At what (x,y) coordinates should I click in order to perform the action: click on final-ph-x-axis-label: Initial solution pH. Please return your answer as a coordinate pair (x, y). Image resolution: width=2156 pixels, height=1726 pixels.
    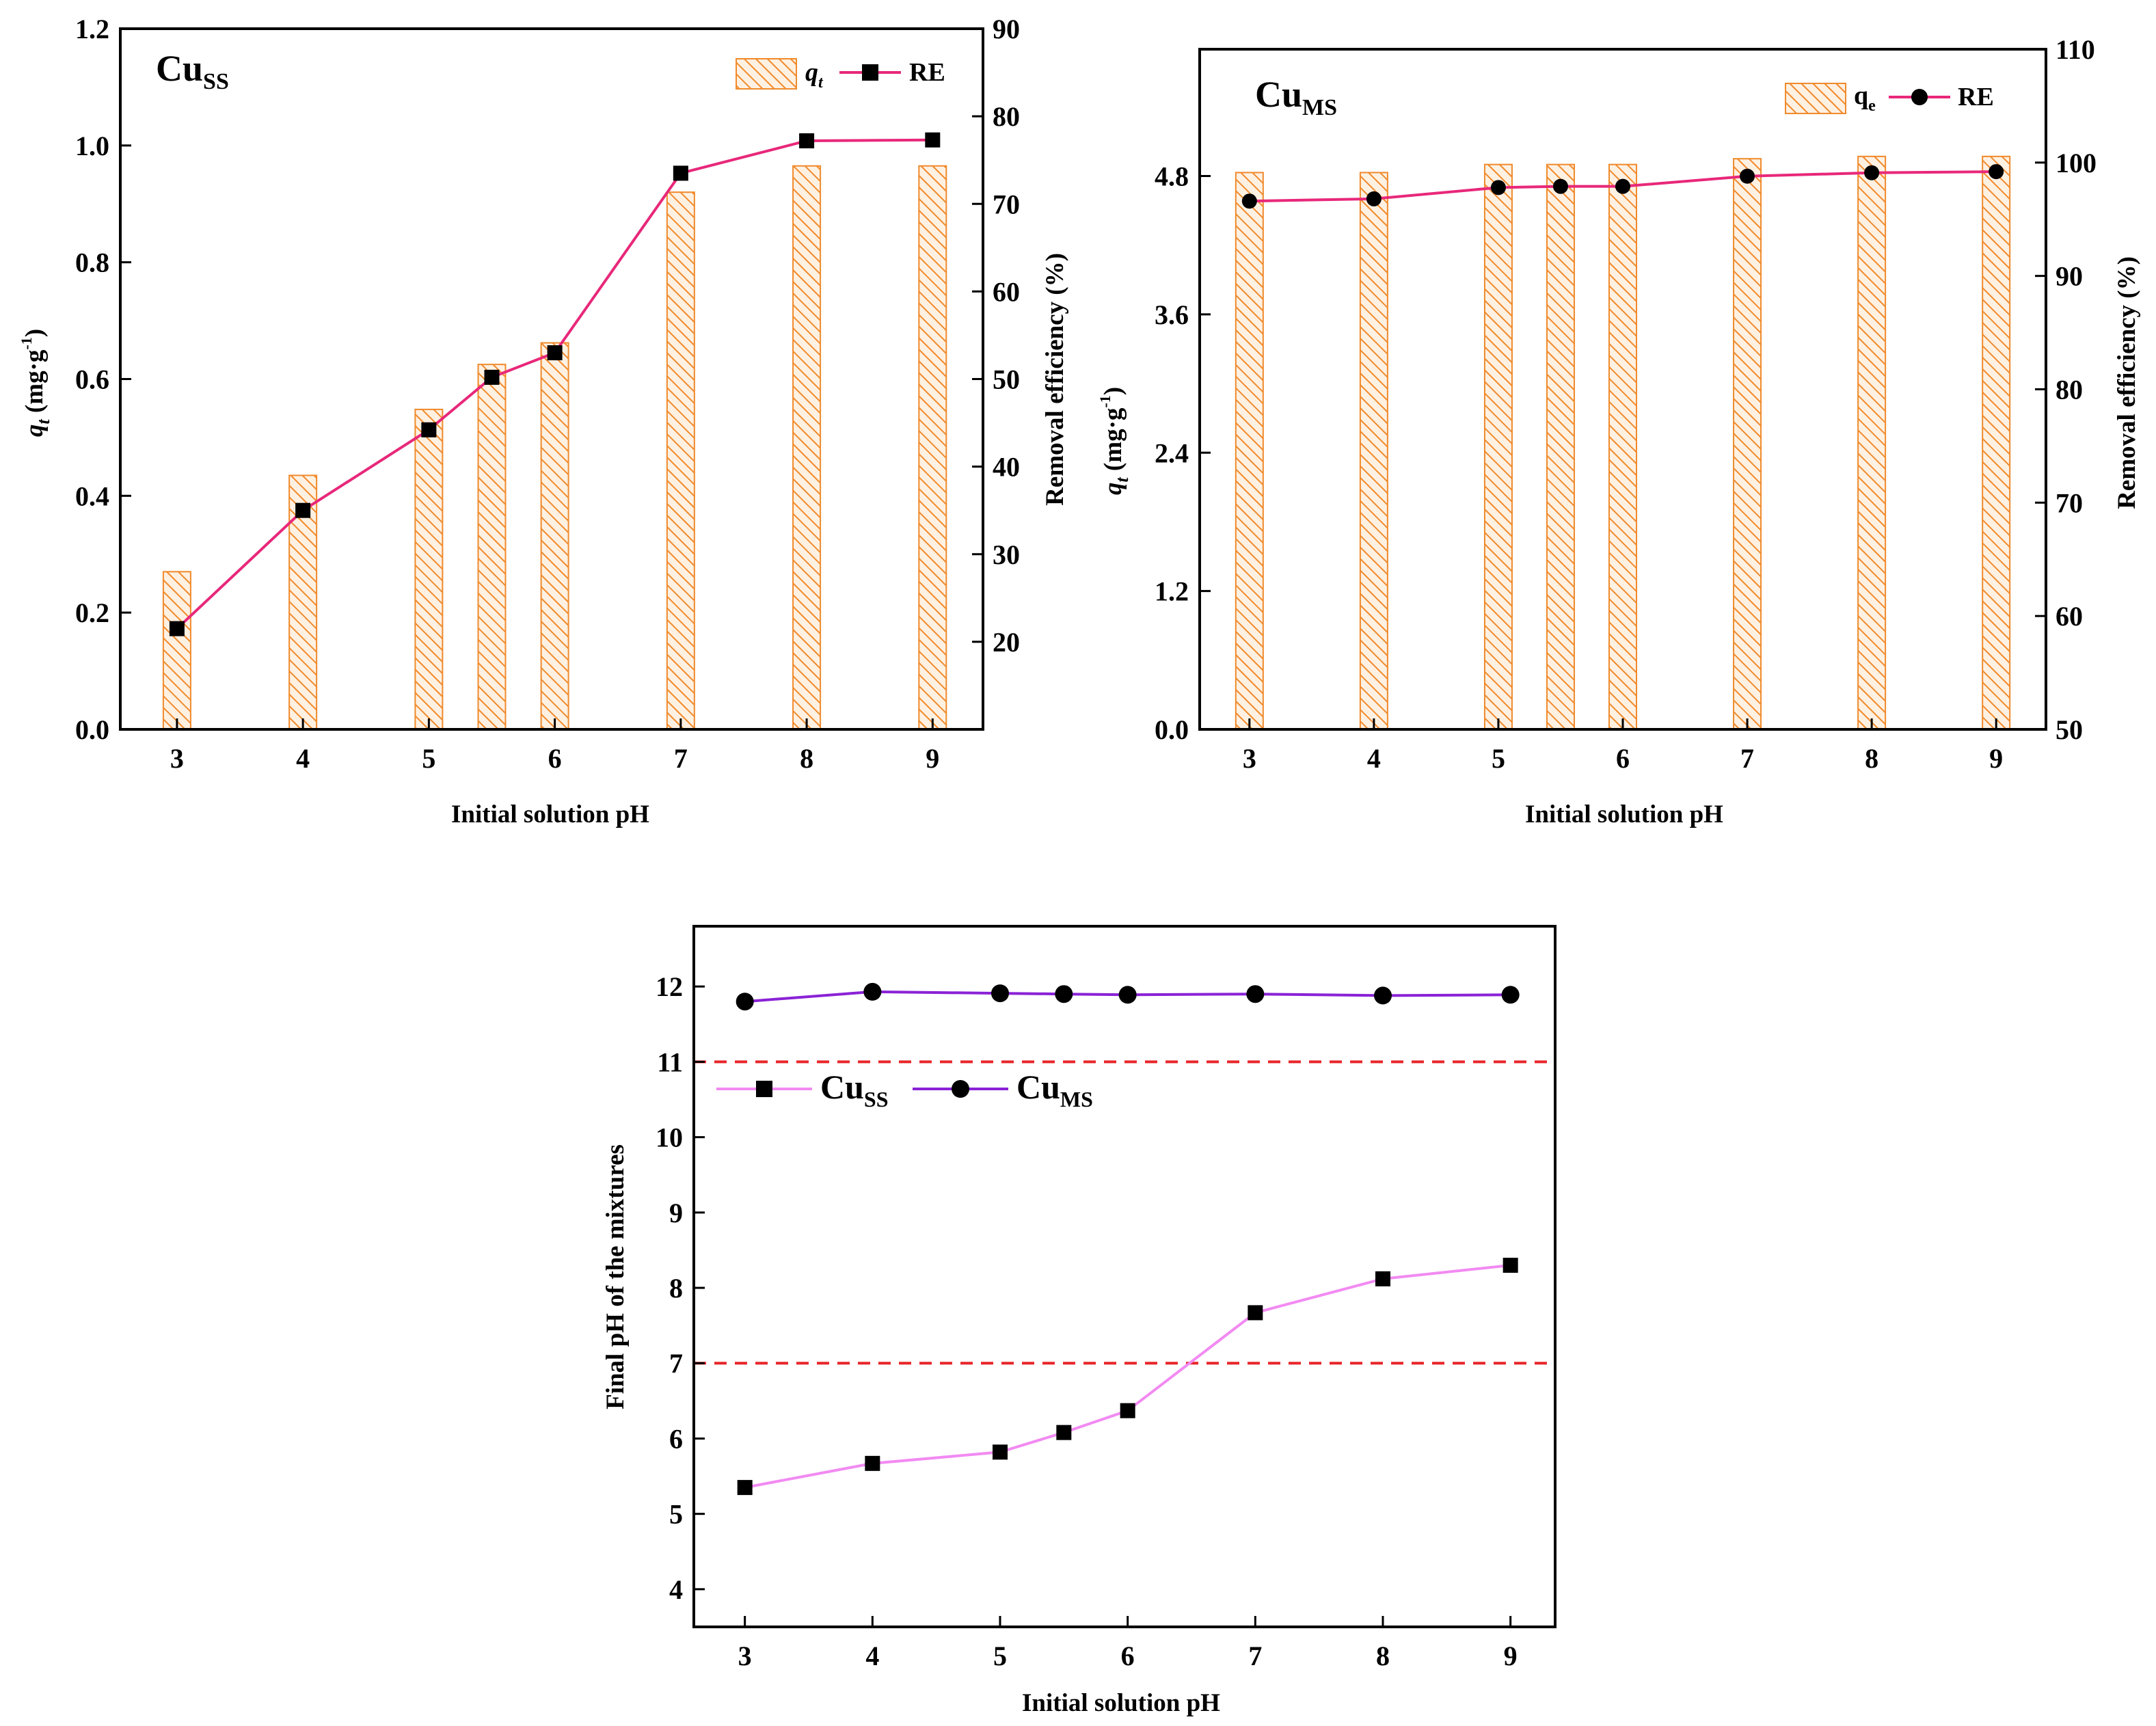
    Looking at the image, I should click on (1121, 1703).